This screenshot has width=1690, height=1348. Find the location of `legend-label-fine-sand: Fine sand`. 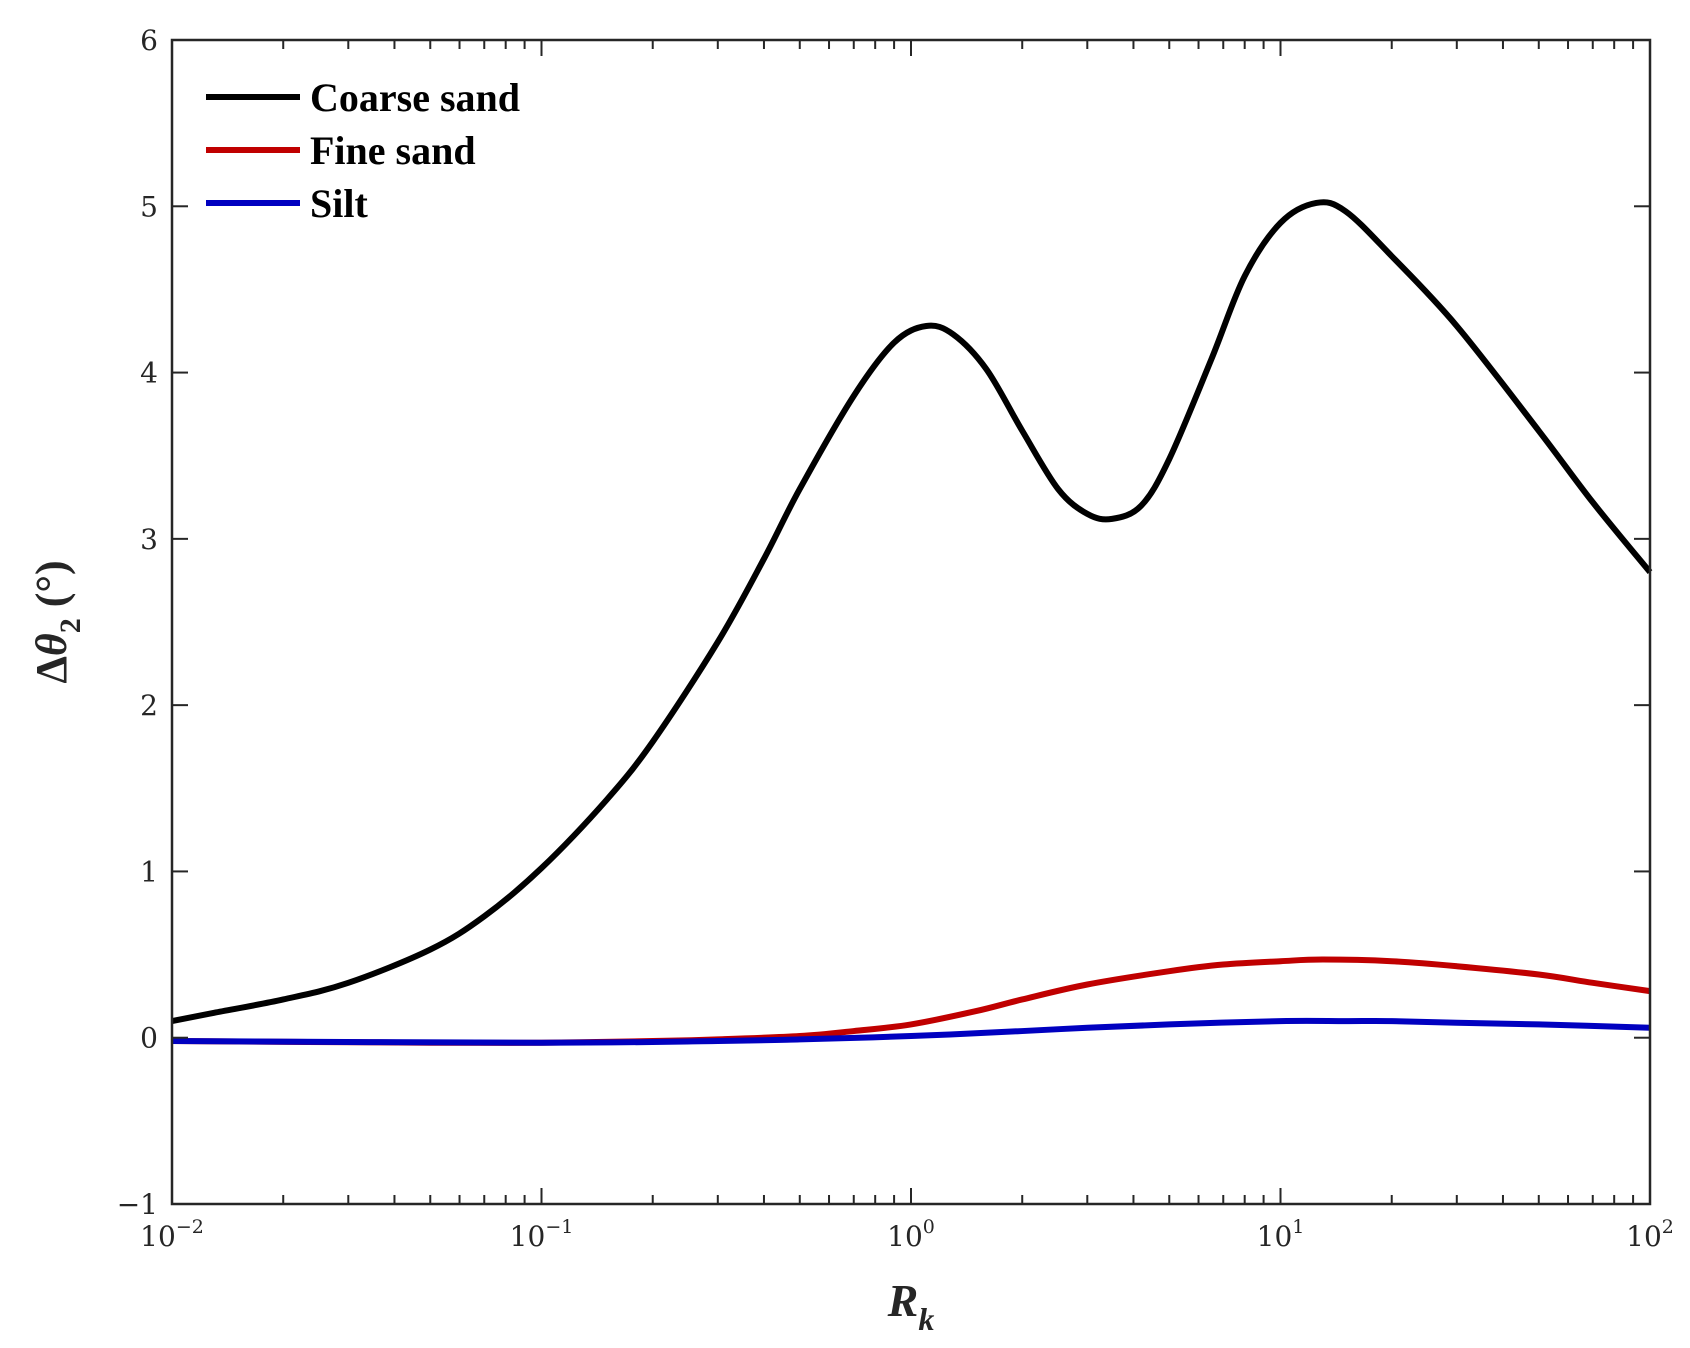

legend-label-fine-sand: Fine sand is located at coordinates (393, 150).